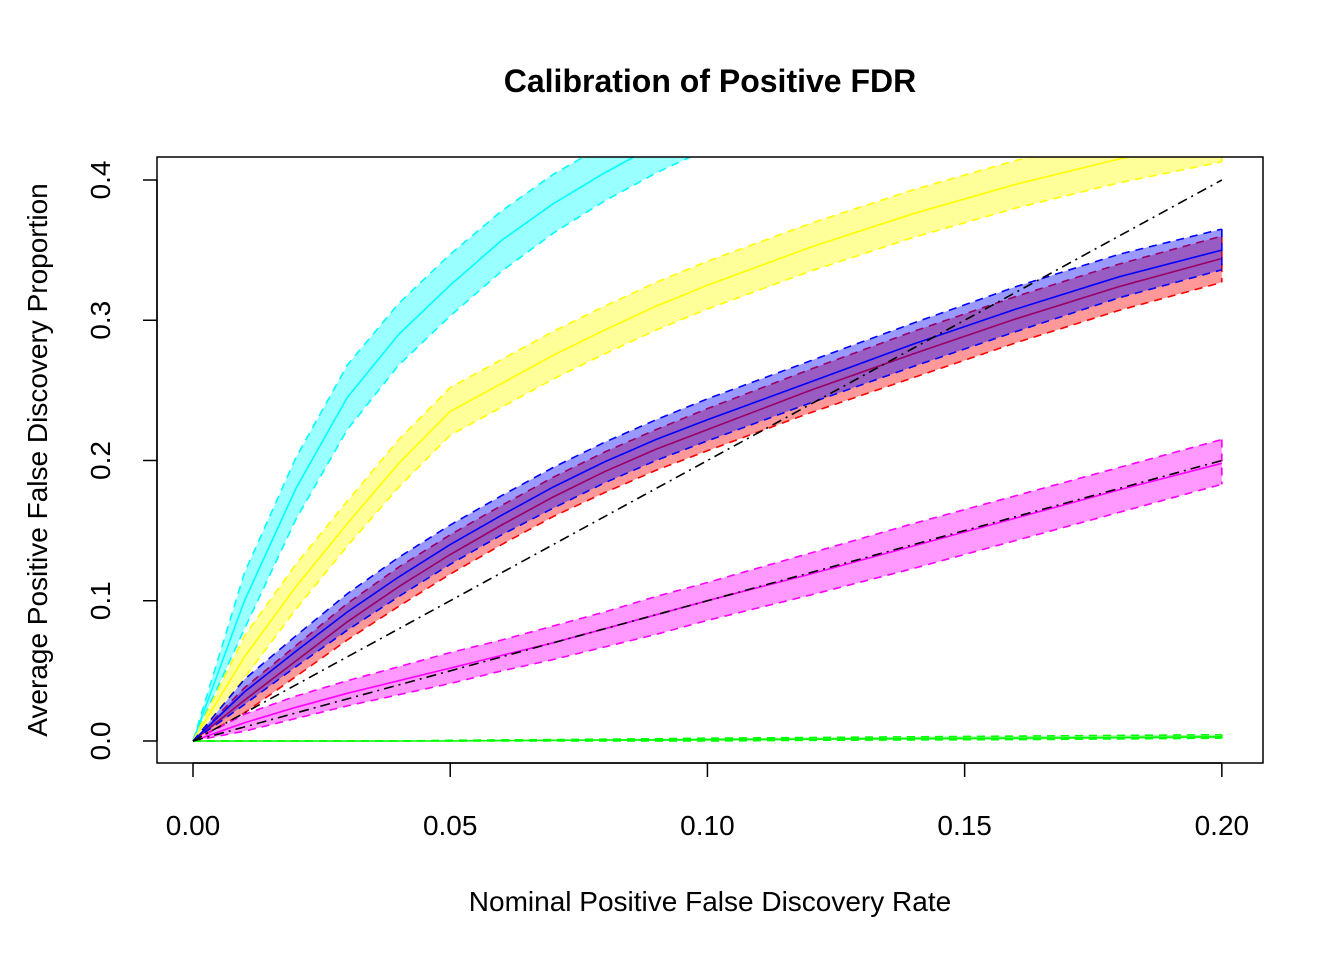 The width and height of the screenshot is (1344, 965). Describe the element at coordinates (707, 739) in the screenshot. I see `series-5-mean-line` at that location.